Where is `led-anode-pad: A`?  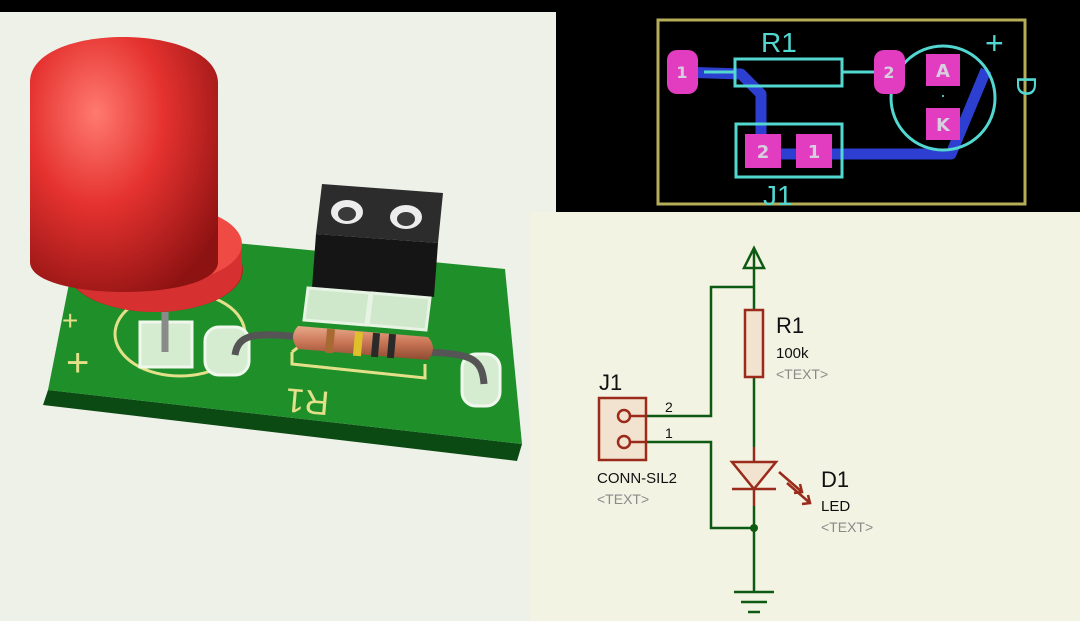 led-anode-pad: A is located at coordinates (943, 71).